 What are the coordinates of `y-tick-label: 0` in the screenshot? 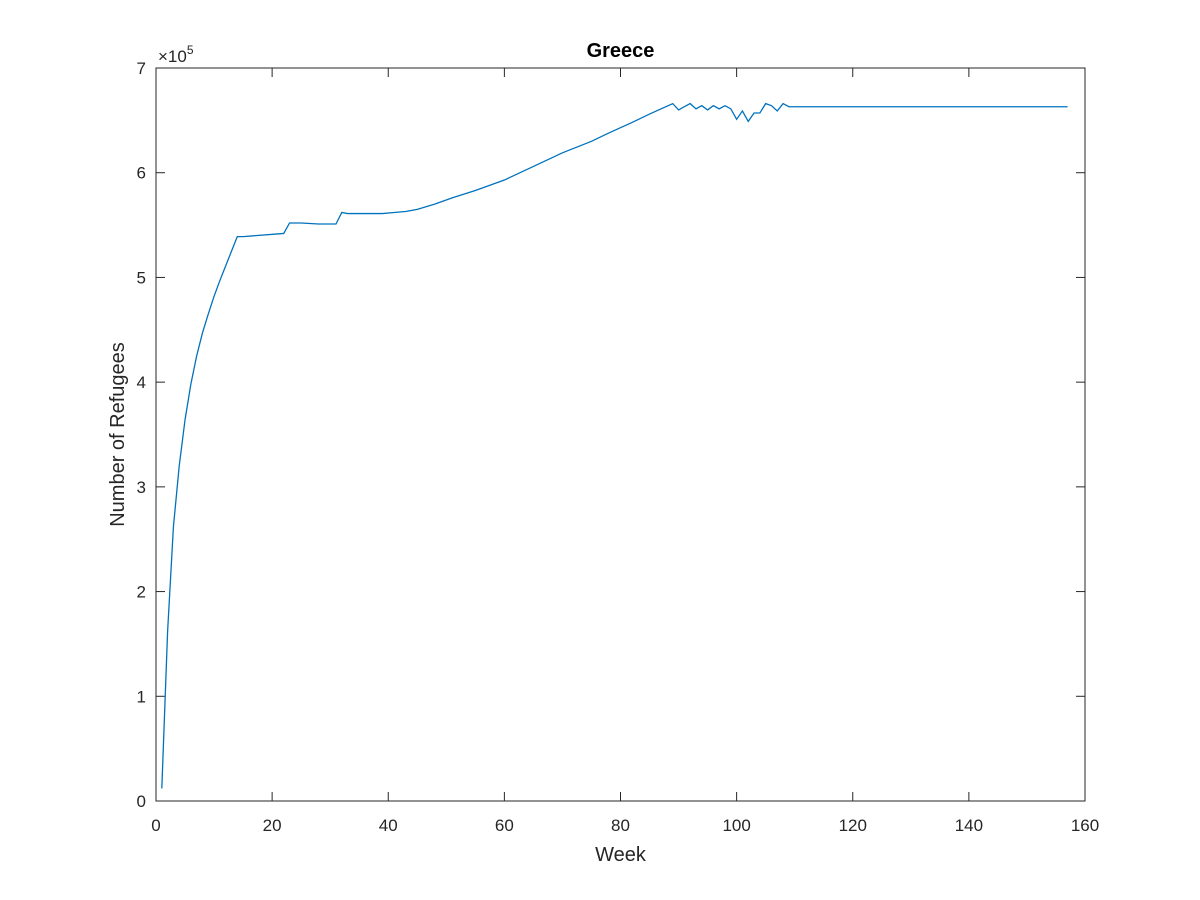 It's located at (141, 801).